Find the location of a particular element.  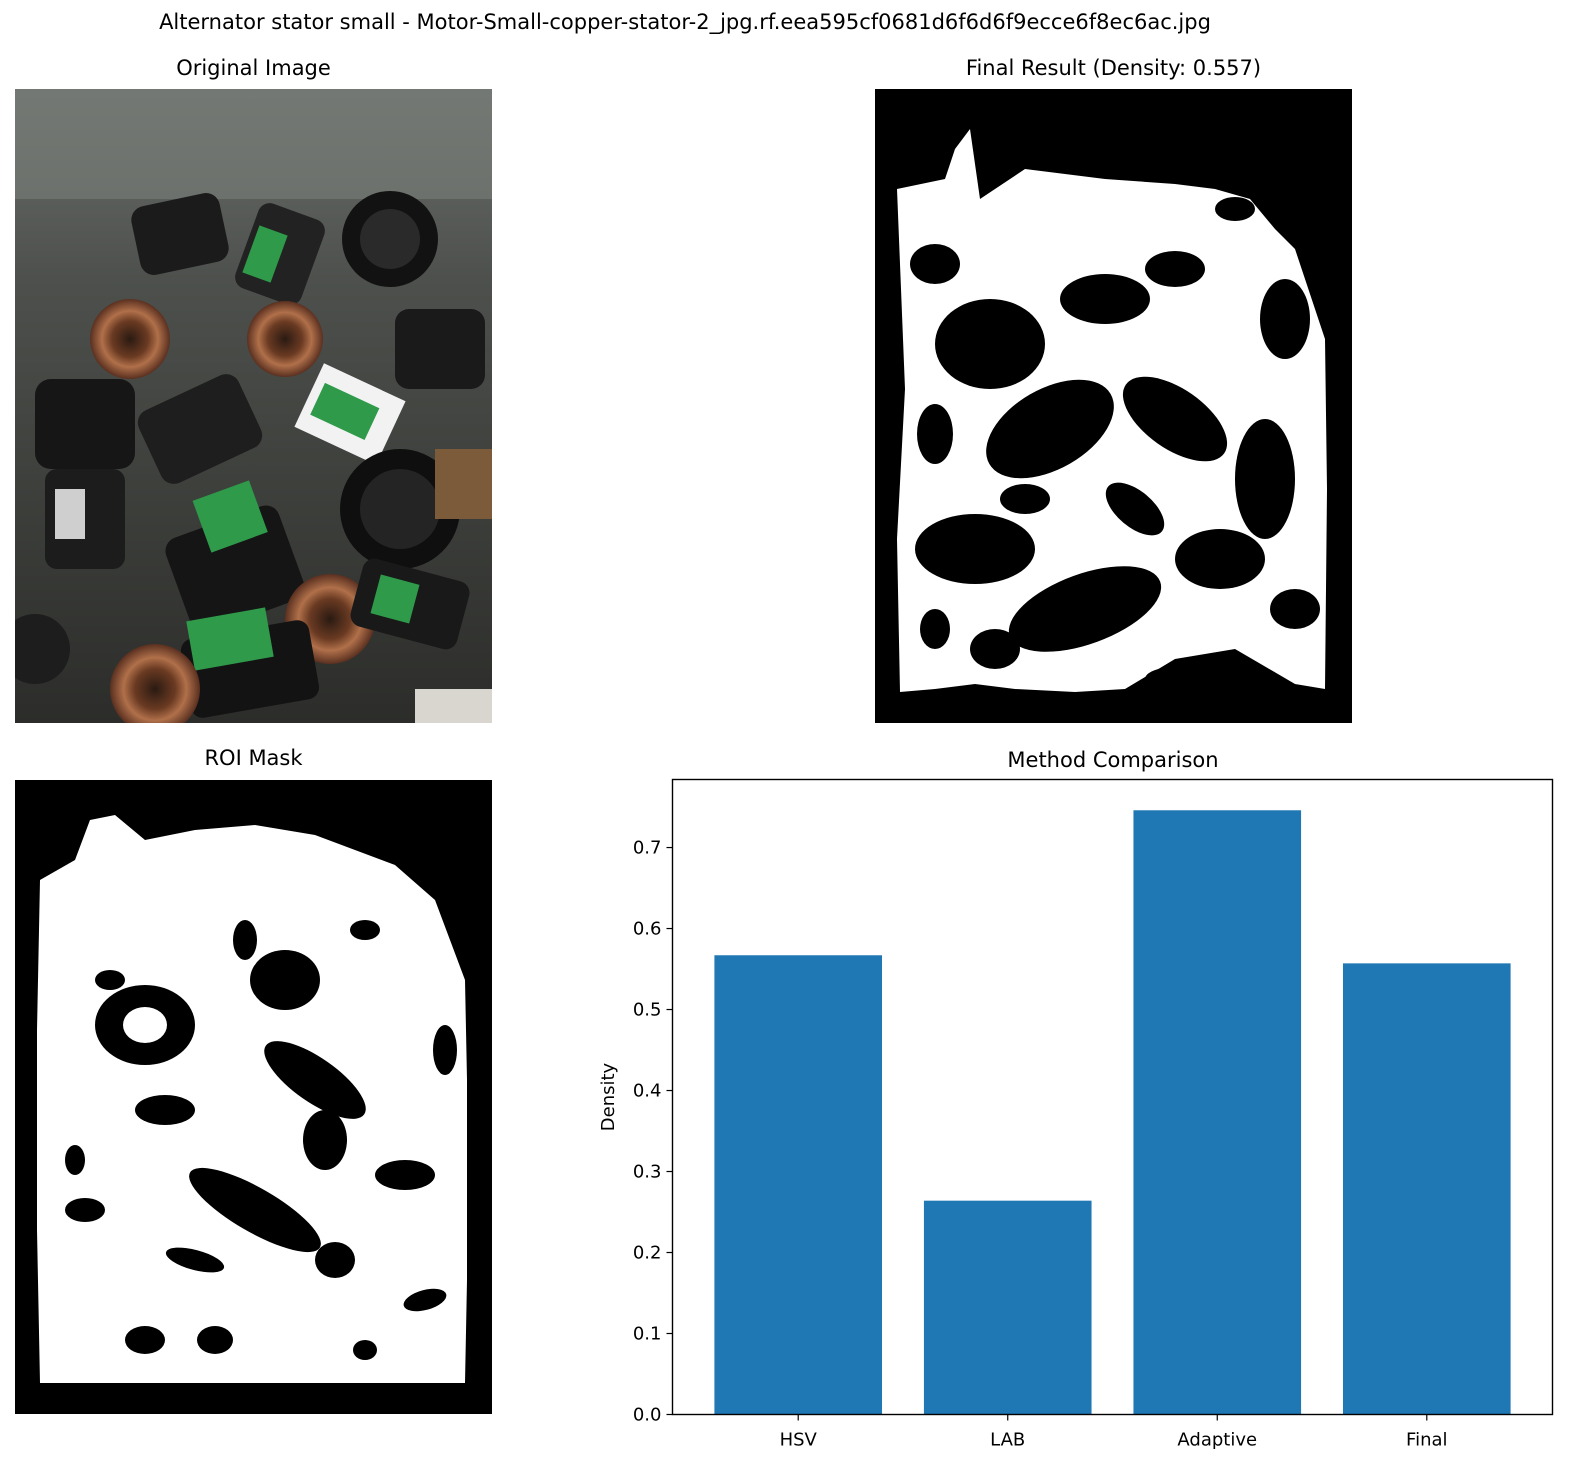

original-image is located at coordinates (253, 406).